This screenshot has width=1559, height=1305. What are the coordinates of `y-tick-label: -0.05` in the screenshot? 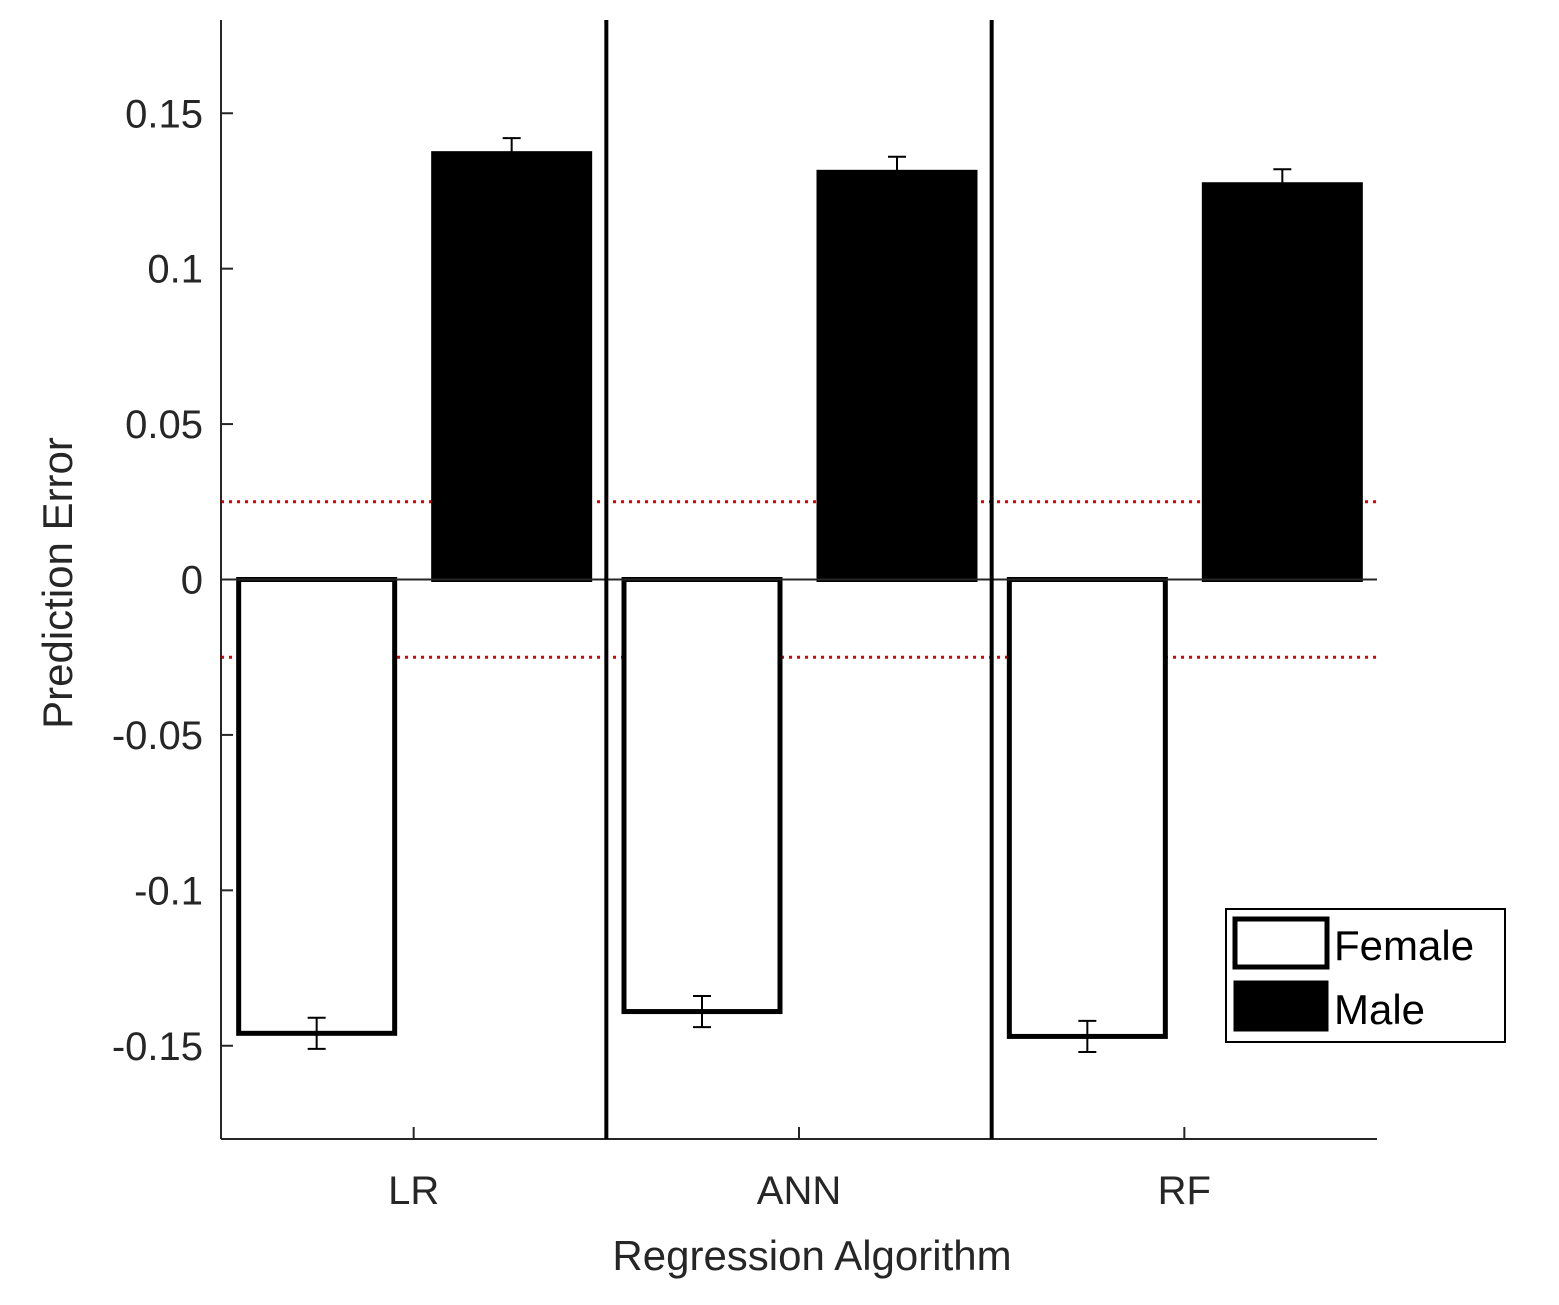 It's located at (157, 736).